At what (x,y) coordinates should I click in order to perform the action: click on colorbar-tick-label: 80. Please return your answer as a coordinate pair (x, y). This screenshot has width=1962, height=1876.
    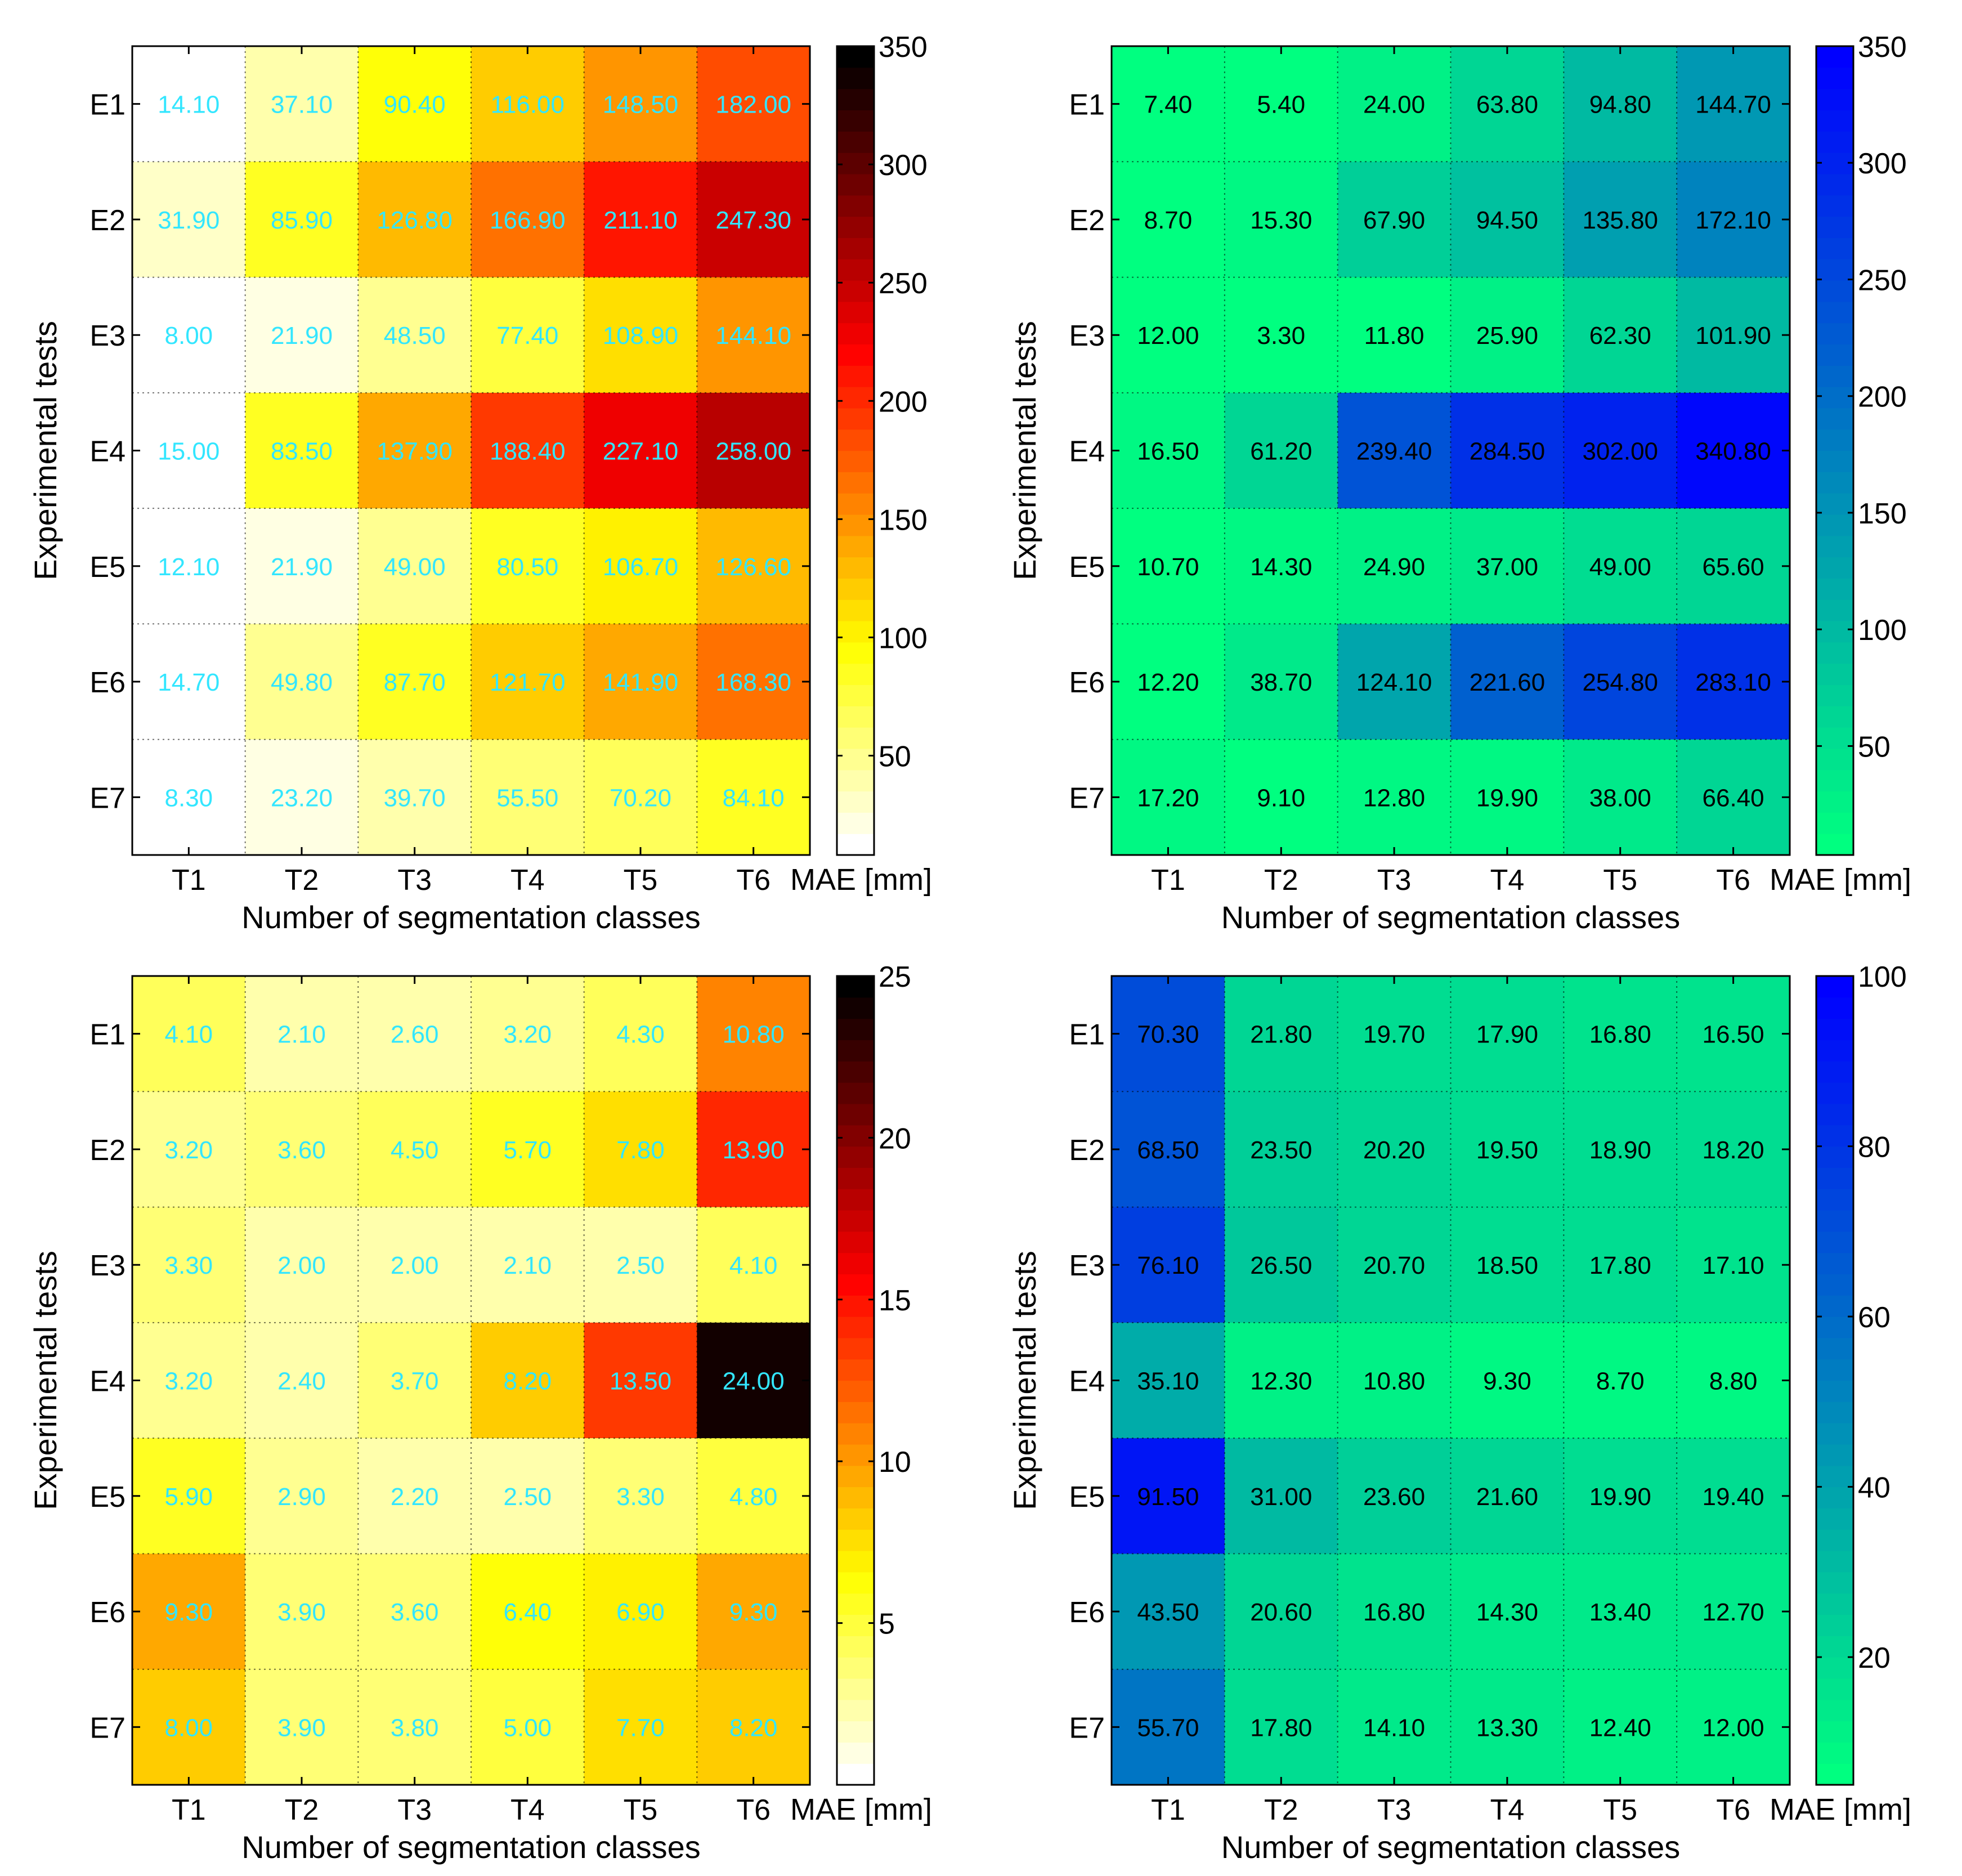
    Looking at the image, I should click on (1874, 1147).